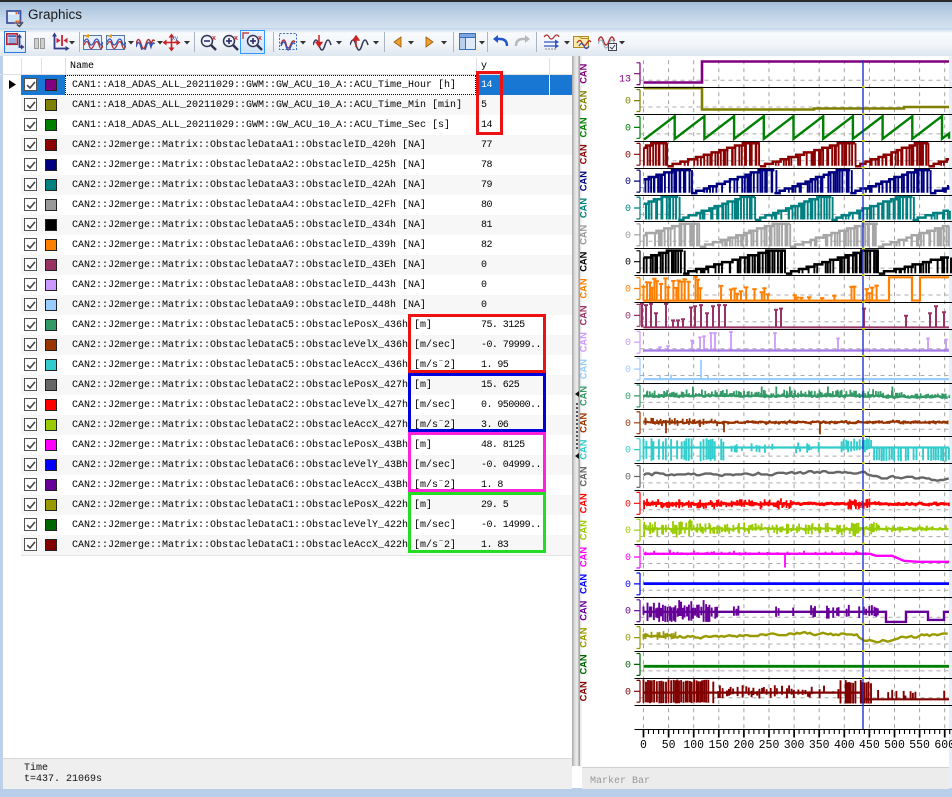 The height and width of the screenshot is (797, 952). I want to click on svg-text: 500, so click(894, 745).